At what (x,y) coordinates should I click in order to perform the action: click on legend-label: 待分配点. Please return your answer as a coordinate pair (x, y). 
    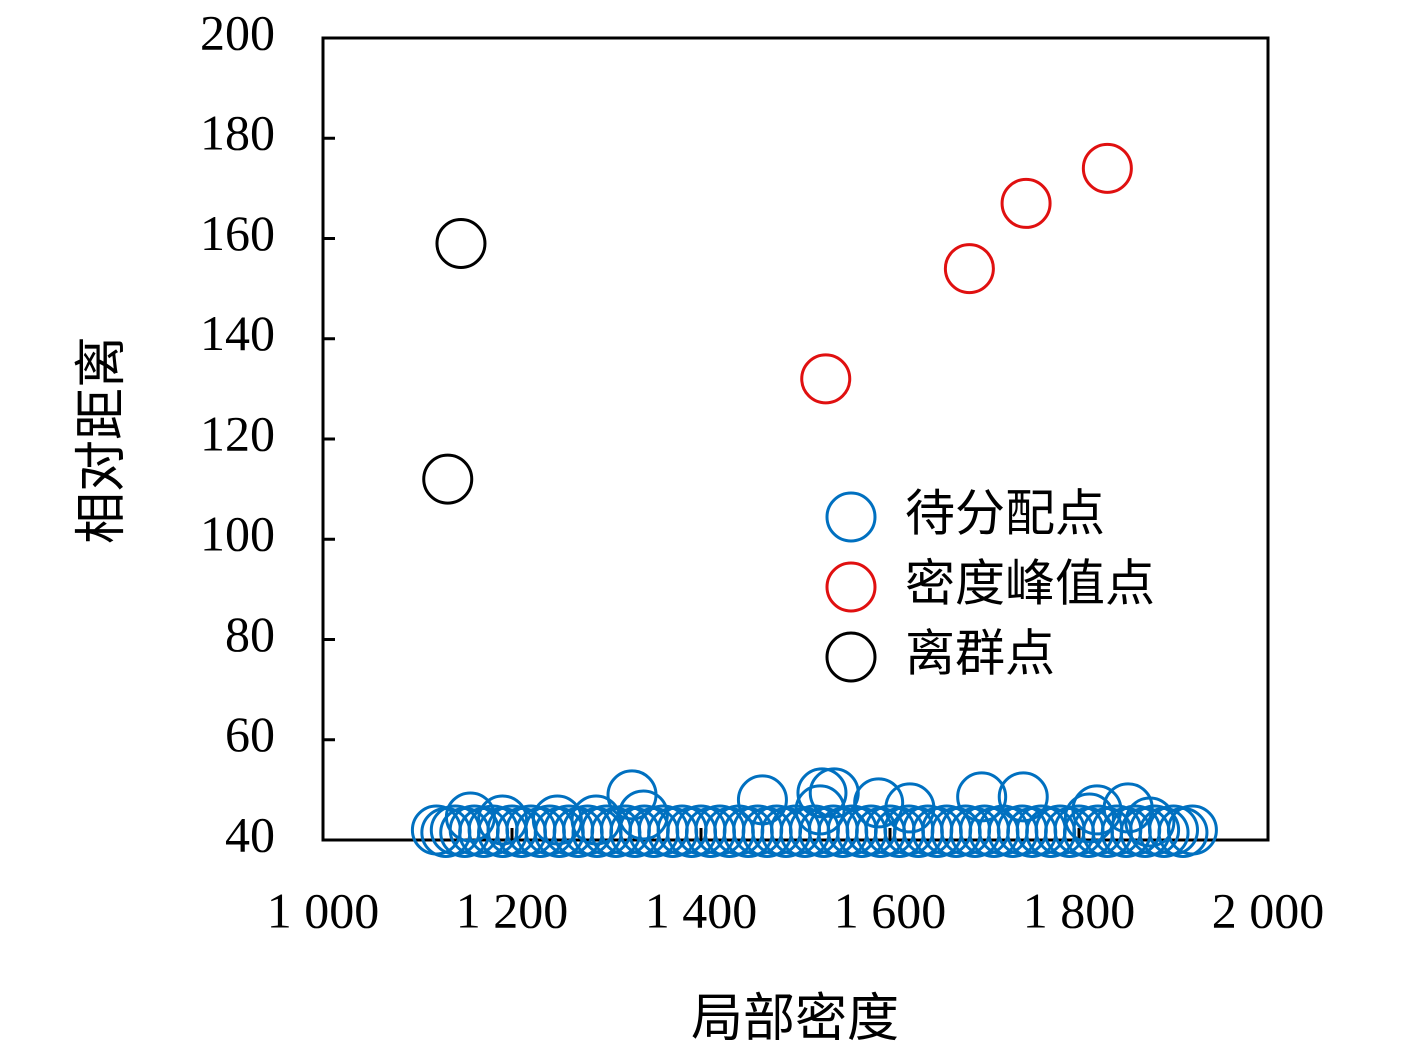
    Looking at the image, I should click on (1005, 514).